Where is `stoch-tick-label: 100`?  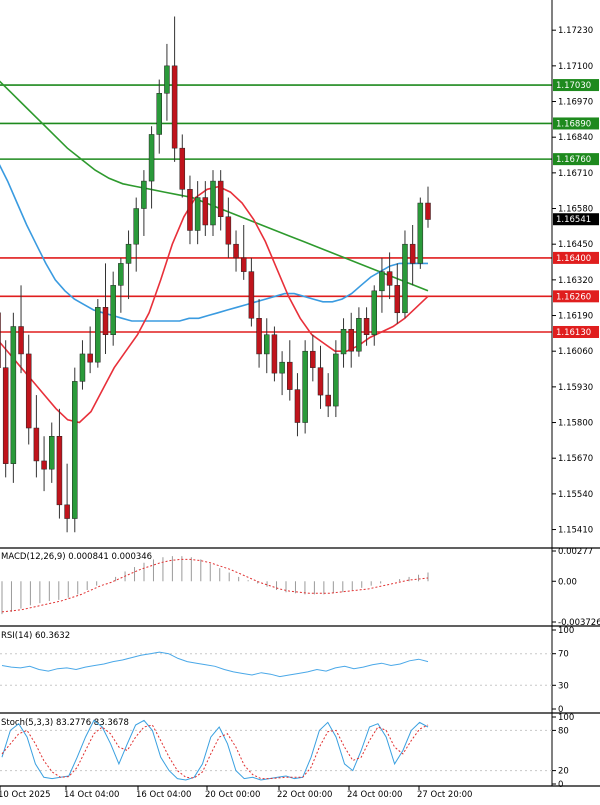
stoch-tick-label: 100 is located at coordinates (566, 718).